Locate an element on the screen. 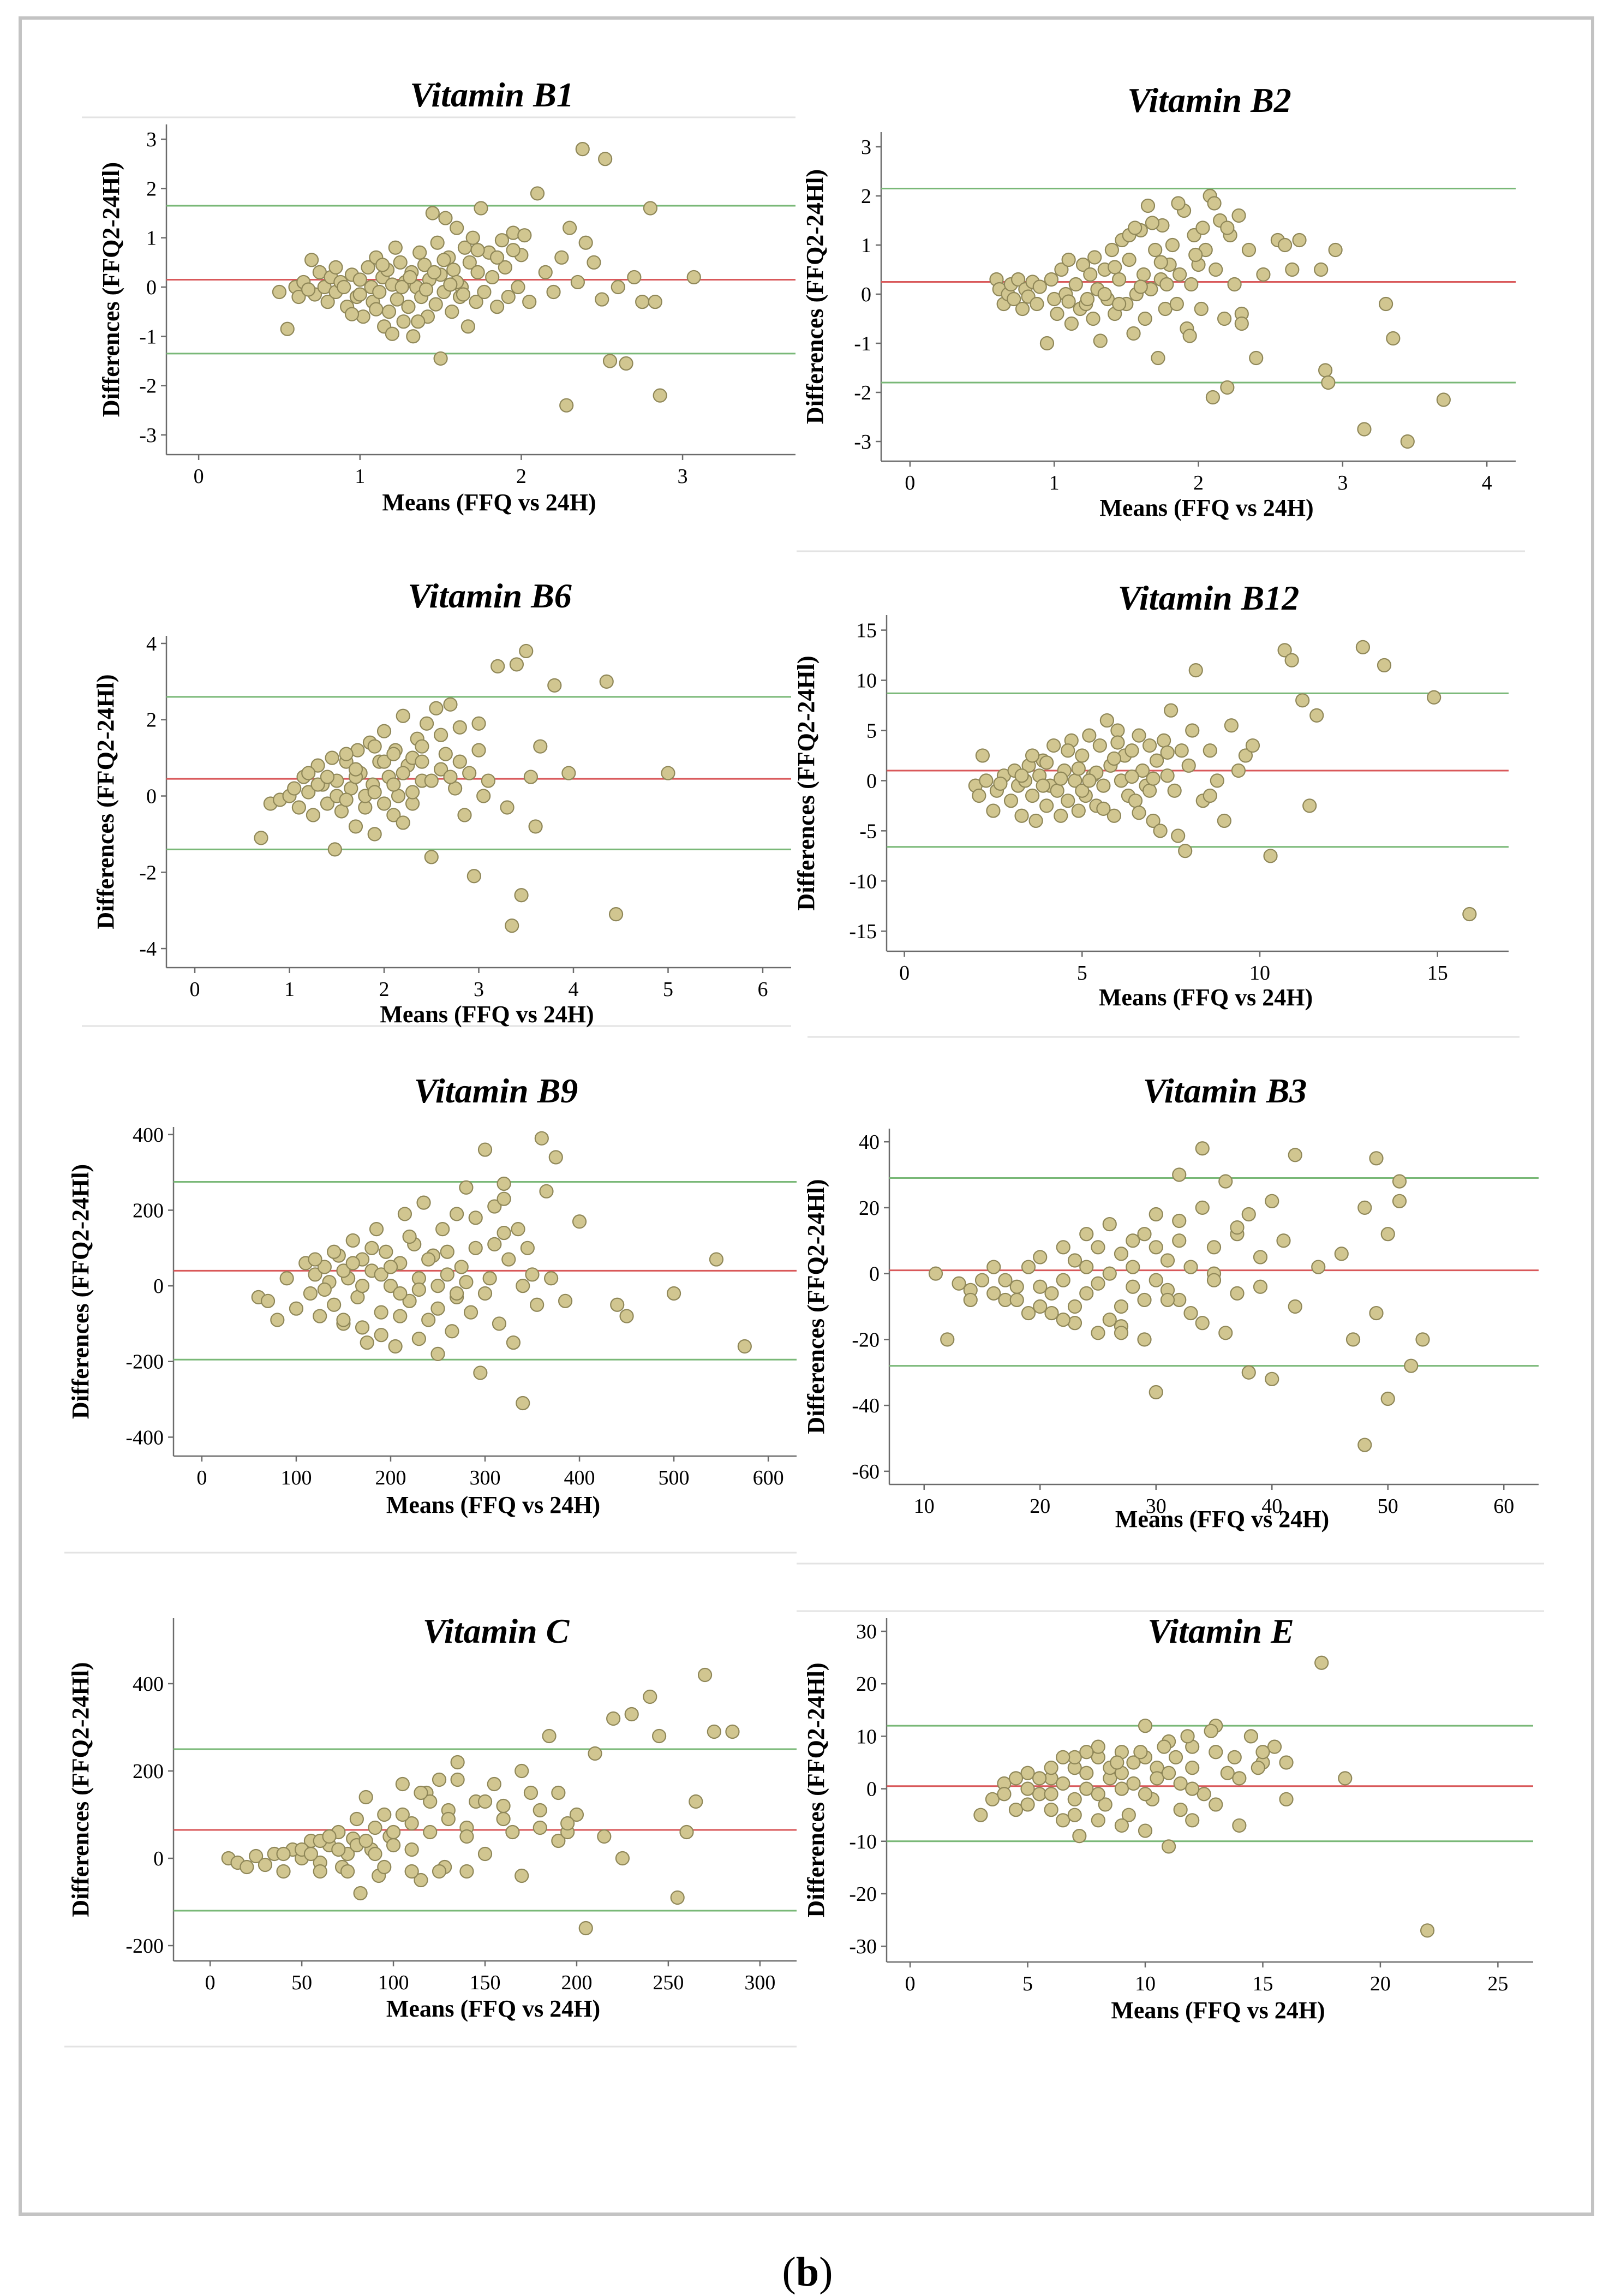  x-tick-label: 5 is located at coordinates (1027, 1983).